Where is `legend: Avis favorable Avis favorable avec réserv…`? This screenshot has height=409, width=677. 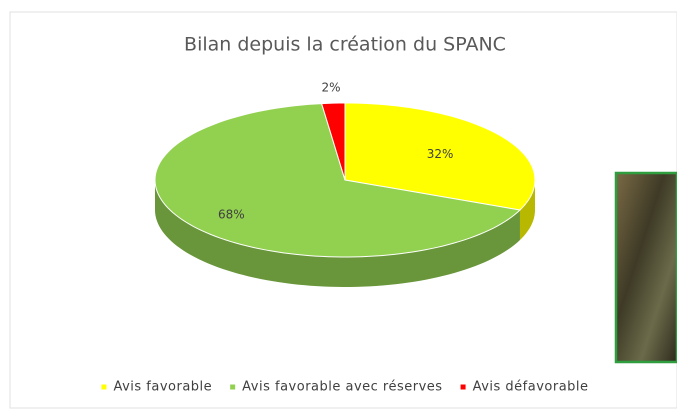 legend: Avis favorable Avis favorable avec réserv… is located at coordinates (344, 387).